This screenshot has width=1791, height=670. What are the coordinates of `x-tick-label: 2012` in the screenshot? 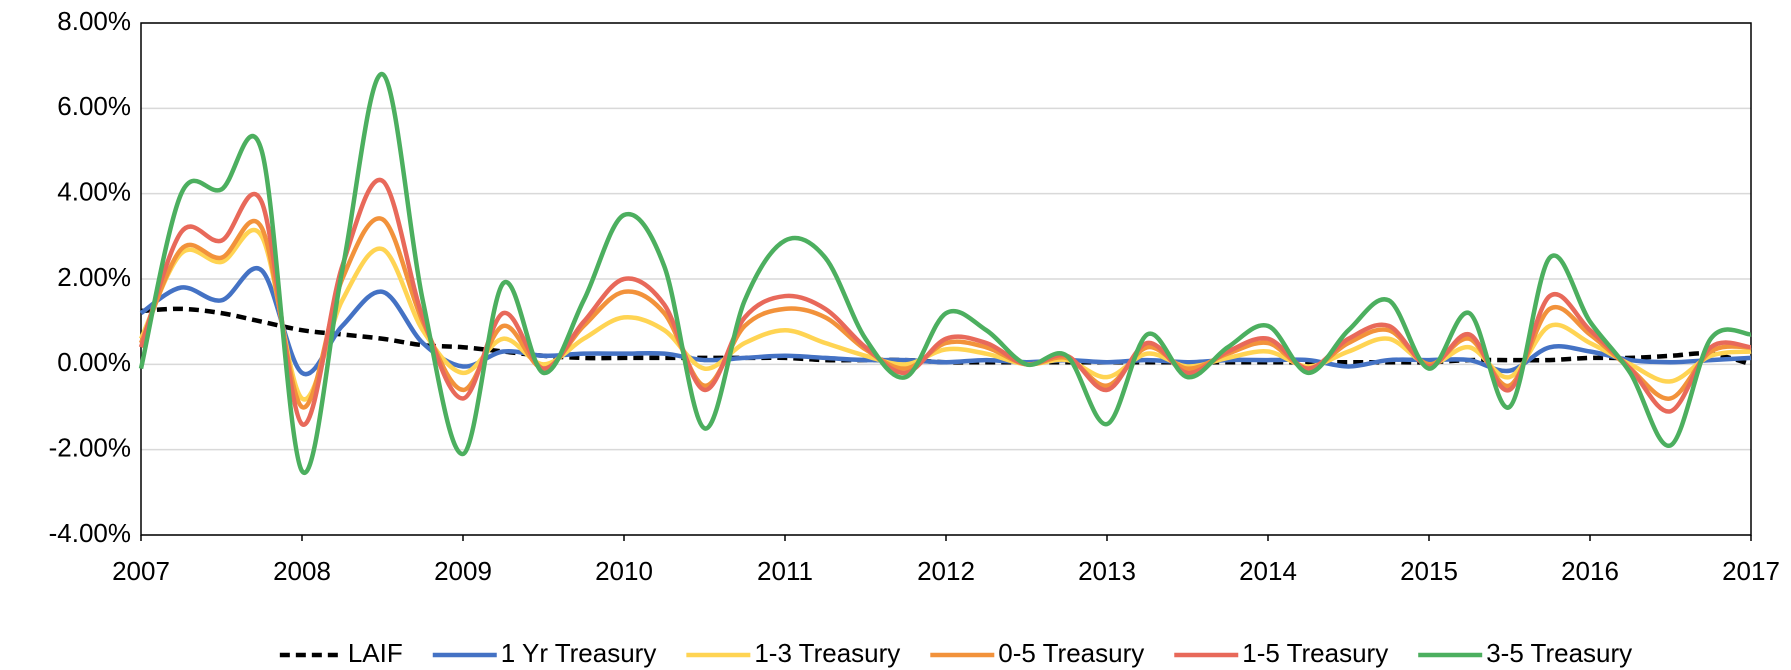 It's located at (946, 571).